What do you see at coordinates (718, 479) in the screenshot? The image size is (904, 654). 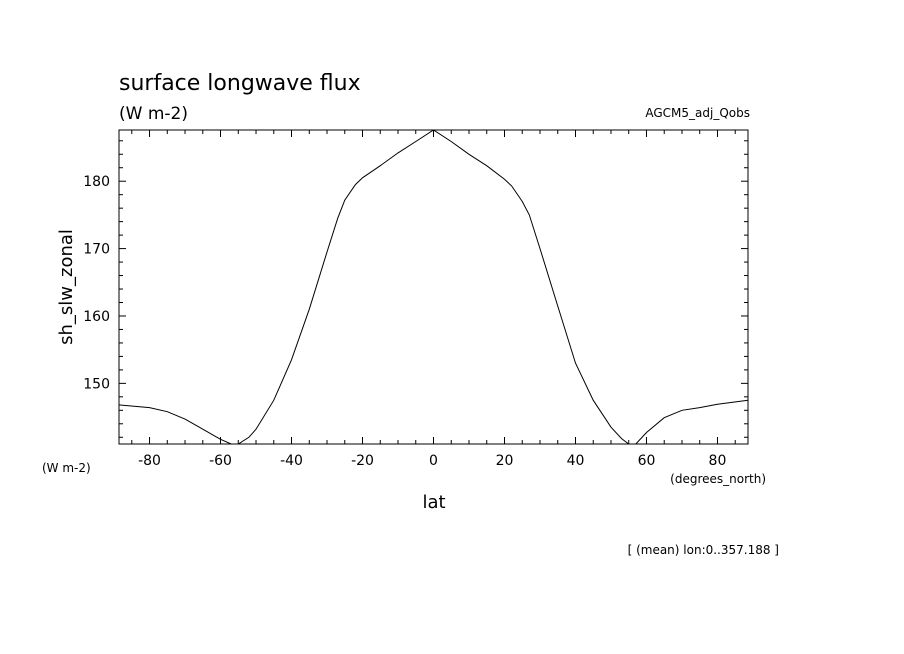 I see `x-axis-units: (degrees_north)` at bounding box center [718, 479].